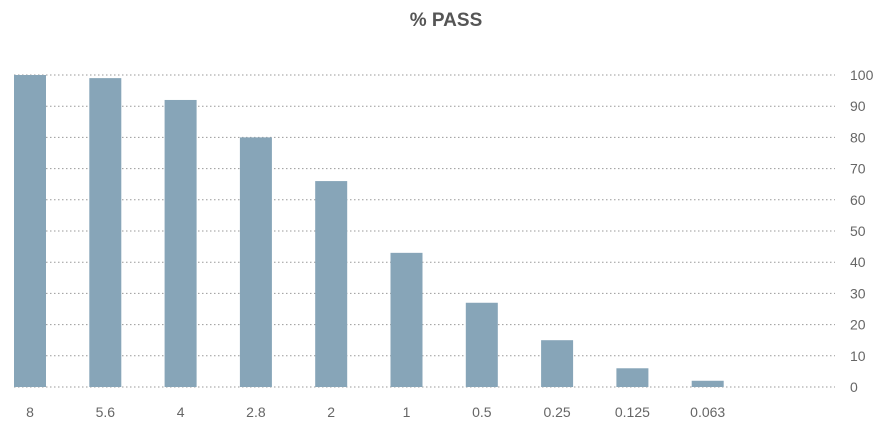 Image resolution: width=892 pixels, height=423 pixels. What do you see at coordinates (331, 412) in the screenshot?
I see `x-tick-label: 2` at bounding box center [331, 412].